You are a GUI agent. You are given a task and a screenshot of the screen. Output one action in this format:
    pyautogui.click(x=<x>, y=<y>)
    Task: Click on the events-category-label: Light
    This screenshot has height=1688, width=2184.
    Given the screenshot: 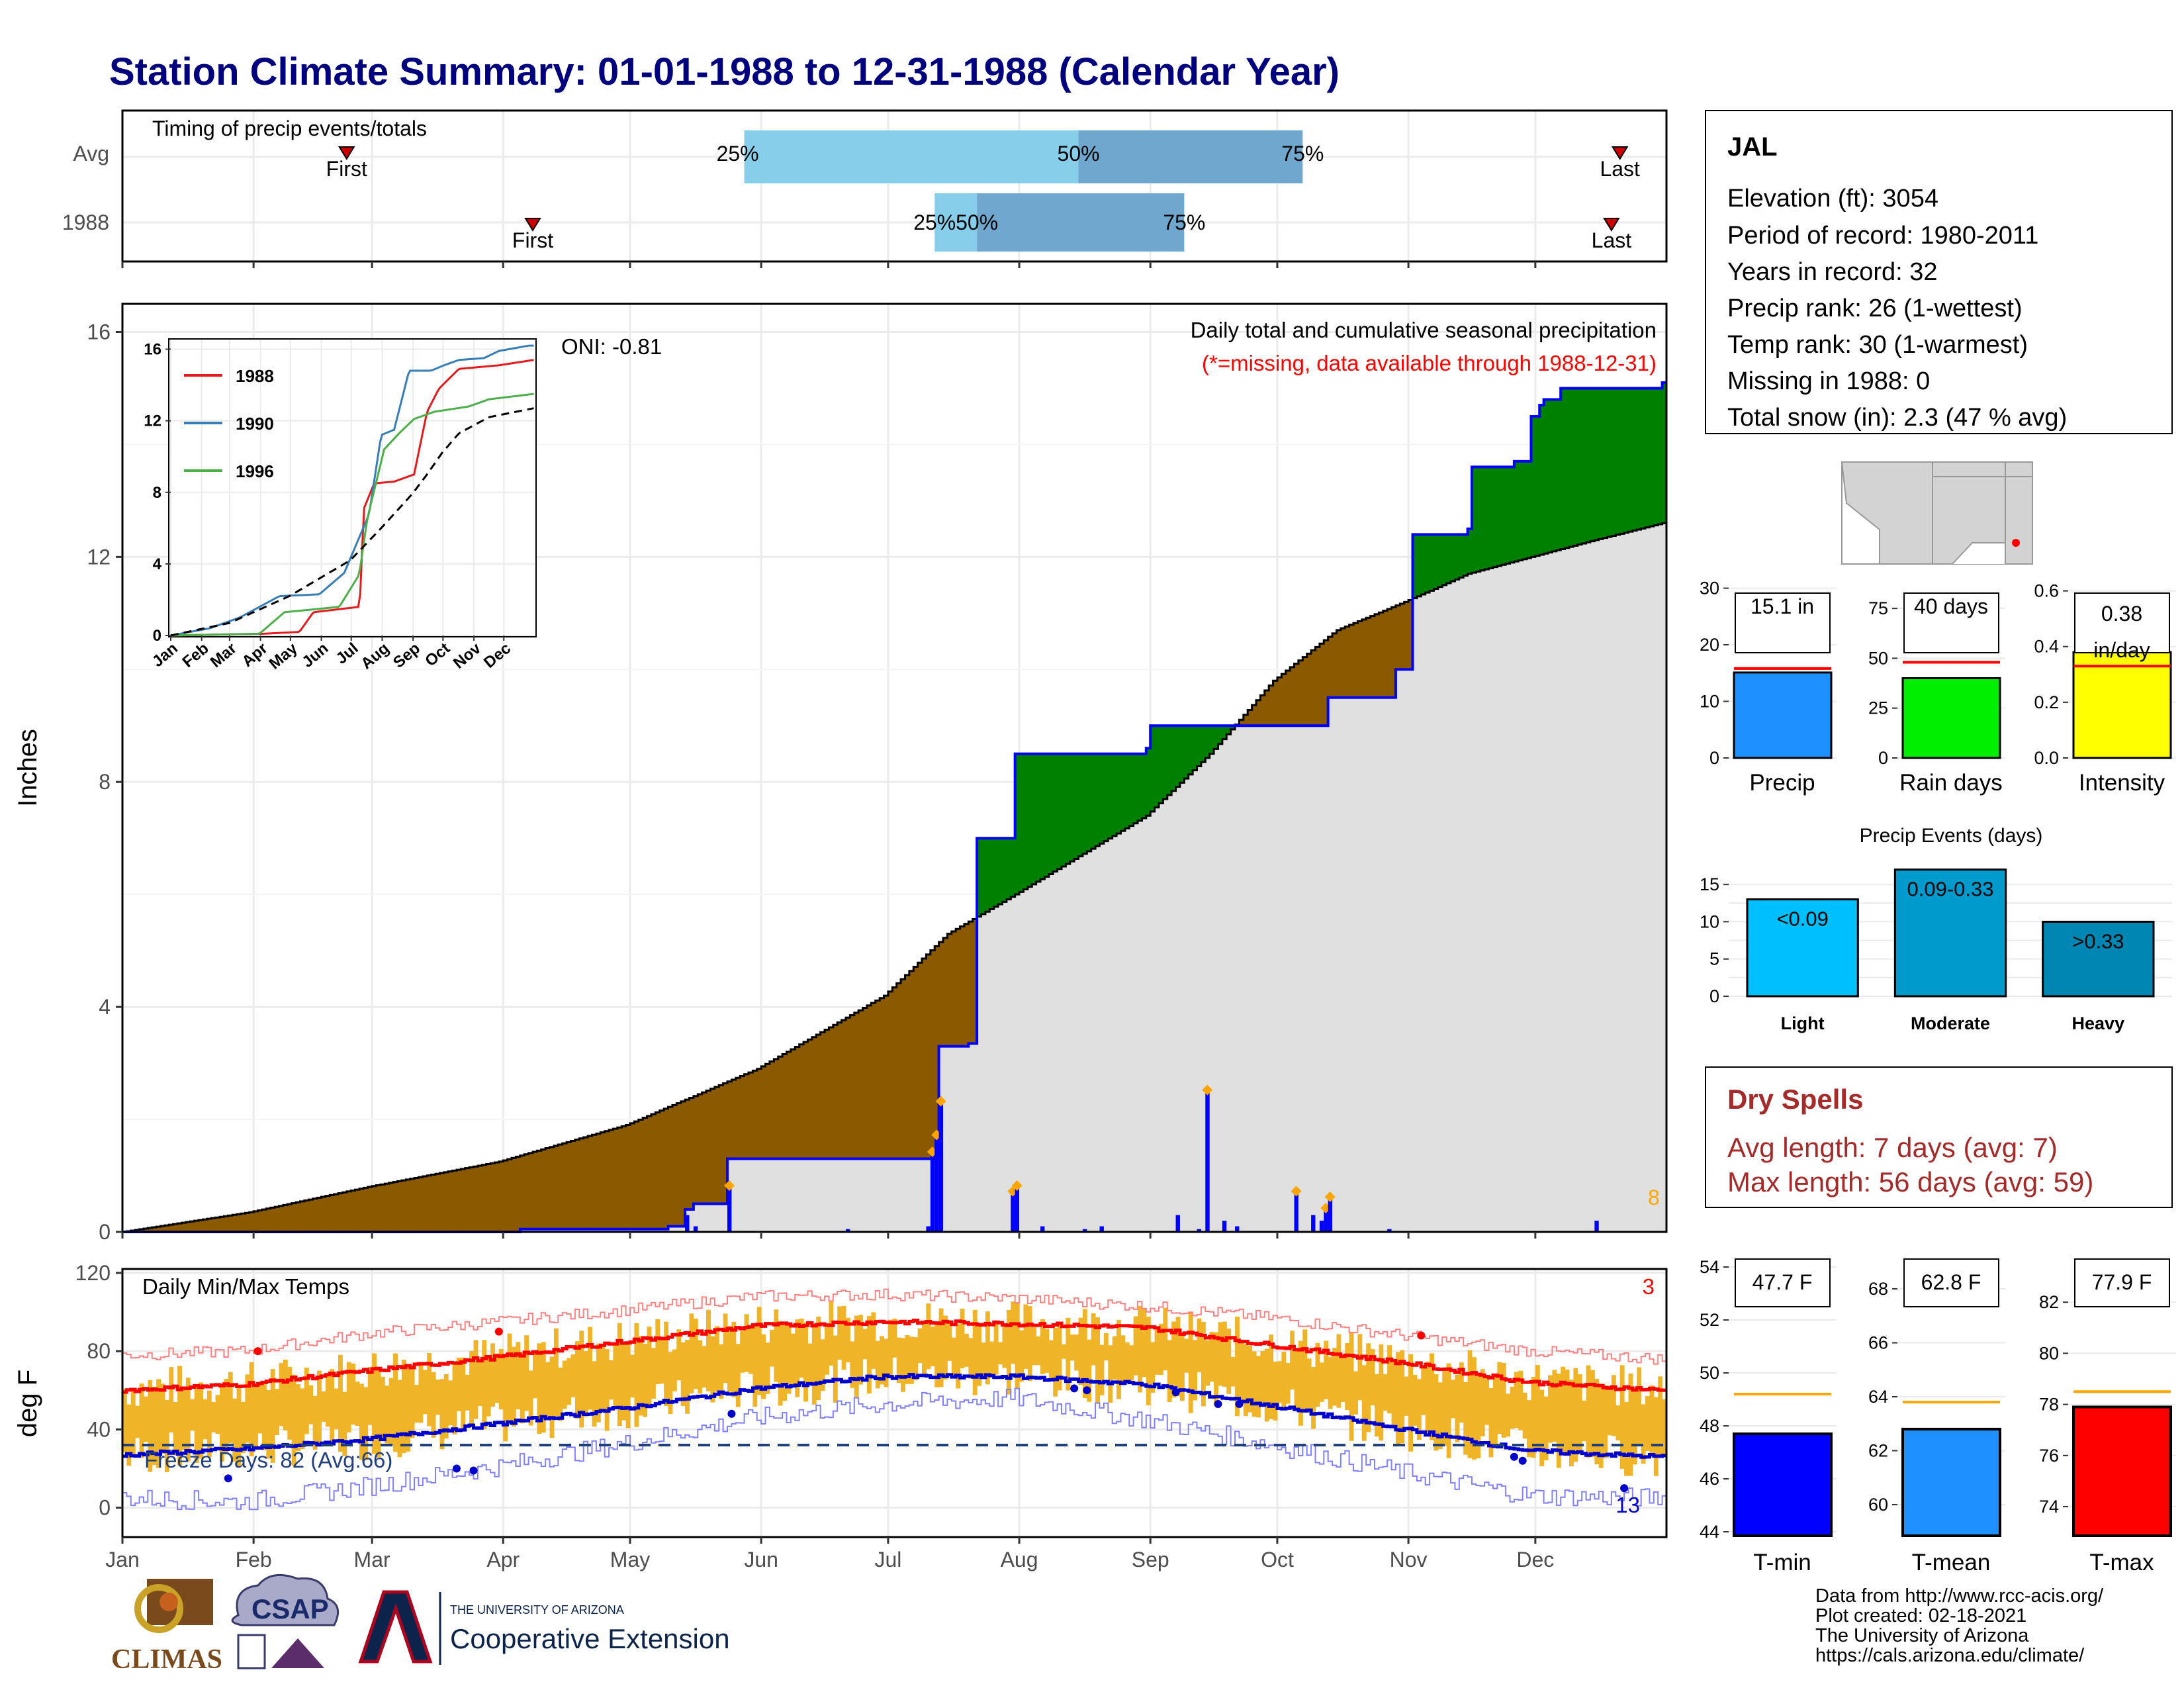 What is the action you would take?
    pyautogui.click(x=1803, y=1023)
    